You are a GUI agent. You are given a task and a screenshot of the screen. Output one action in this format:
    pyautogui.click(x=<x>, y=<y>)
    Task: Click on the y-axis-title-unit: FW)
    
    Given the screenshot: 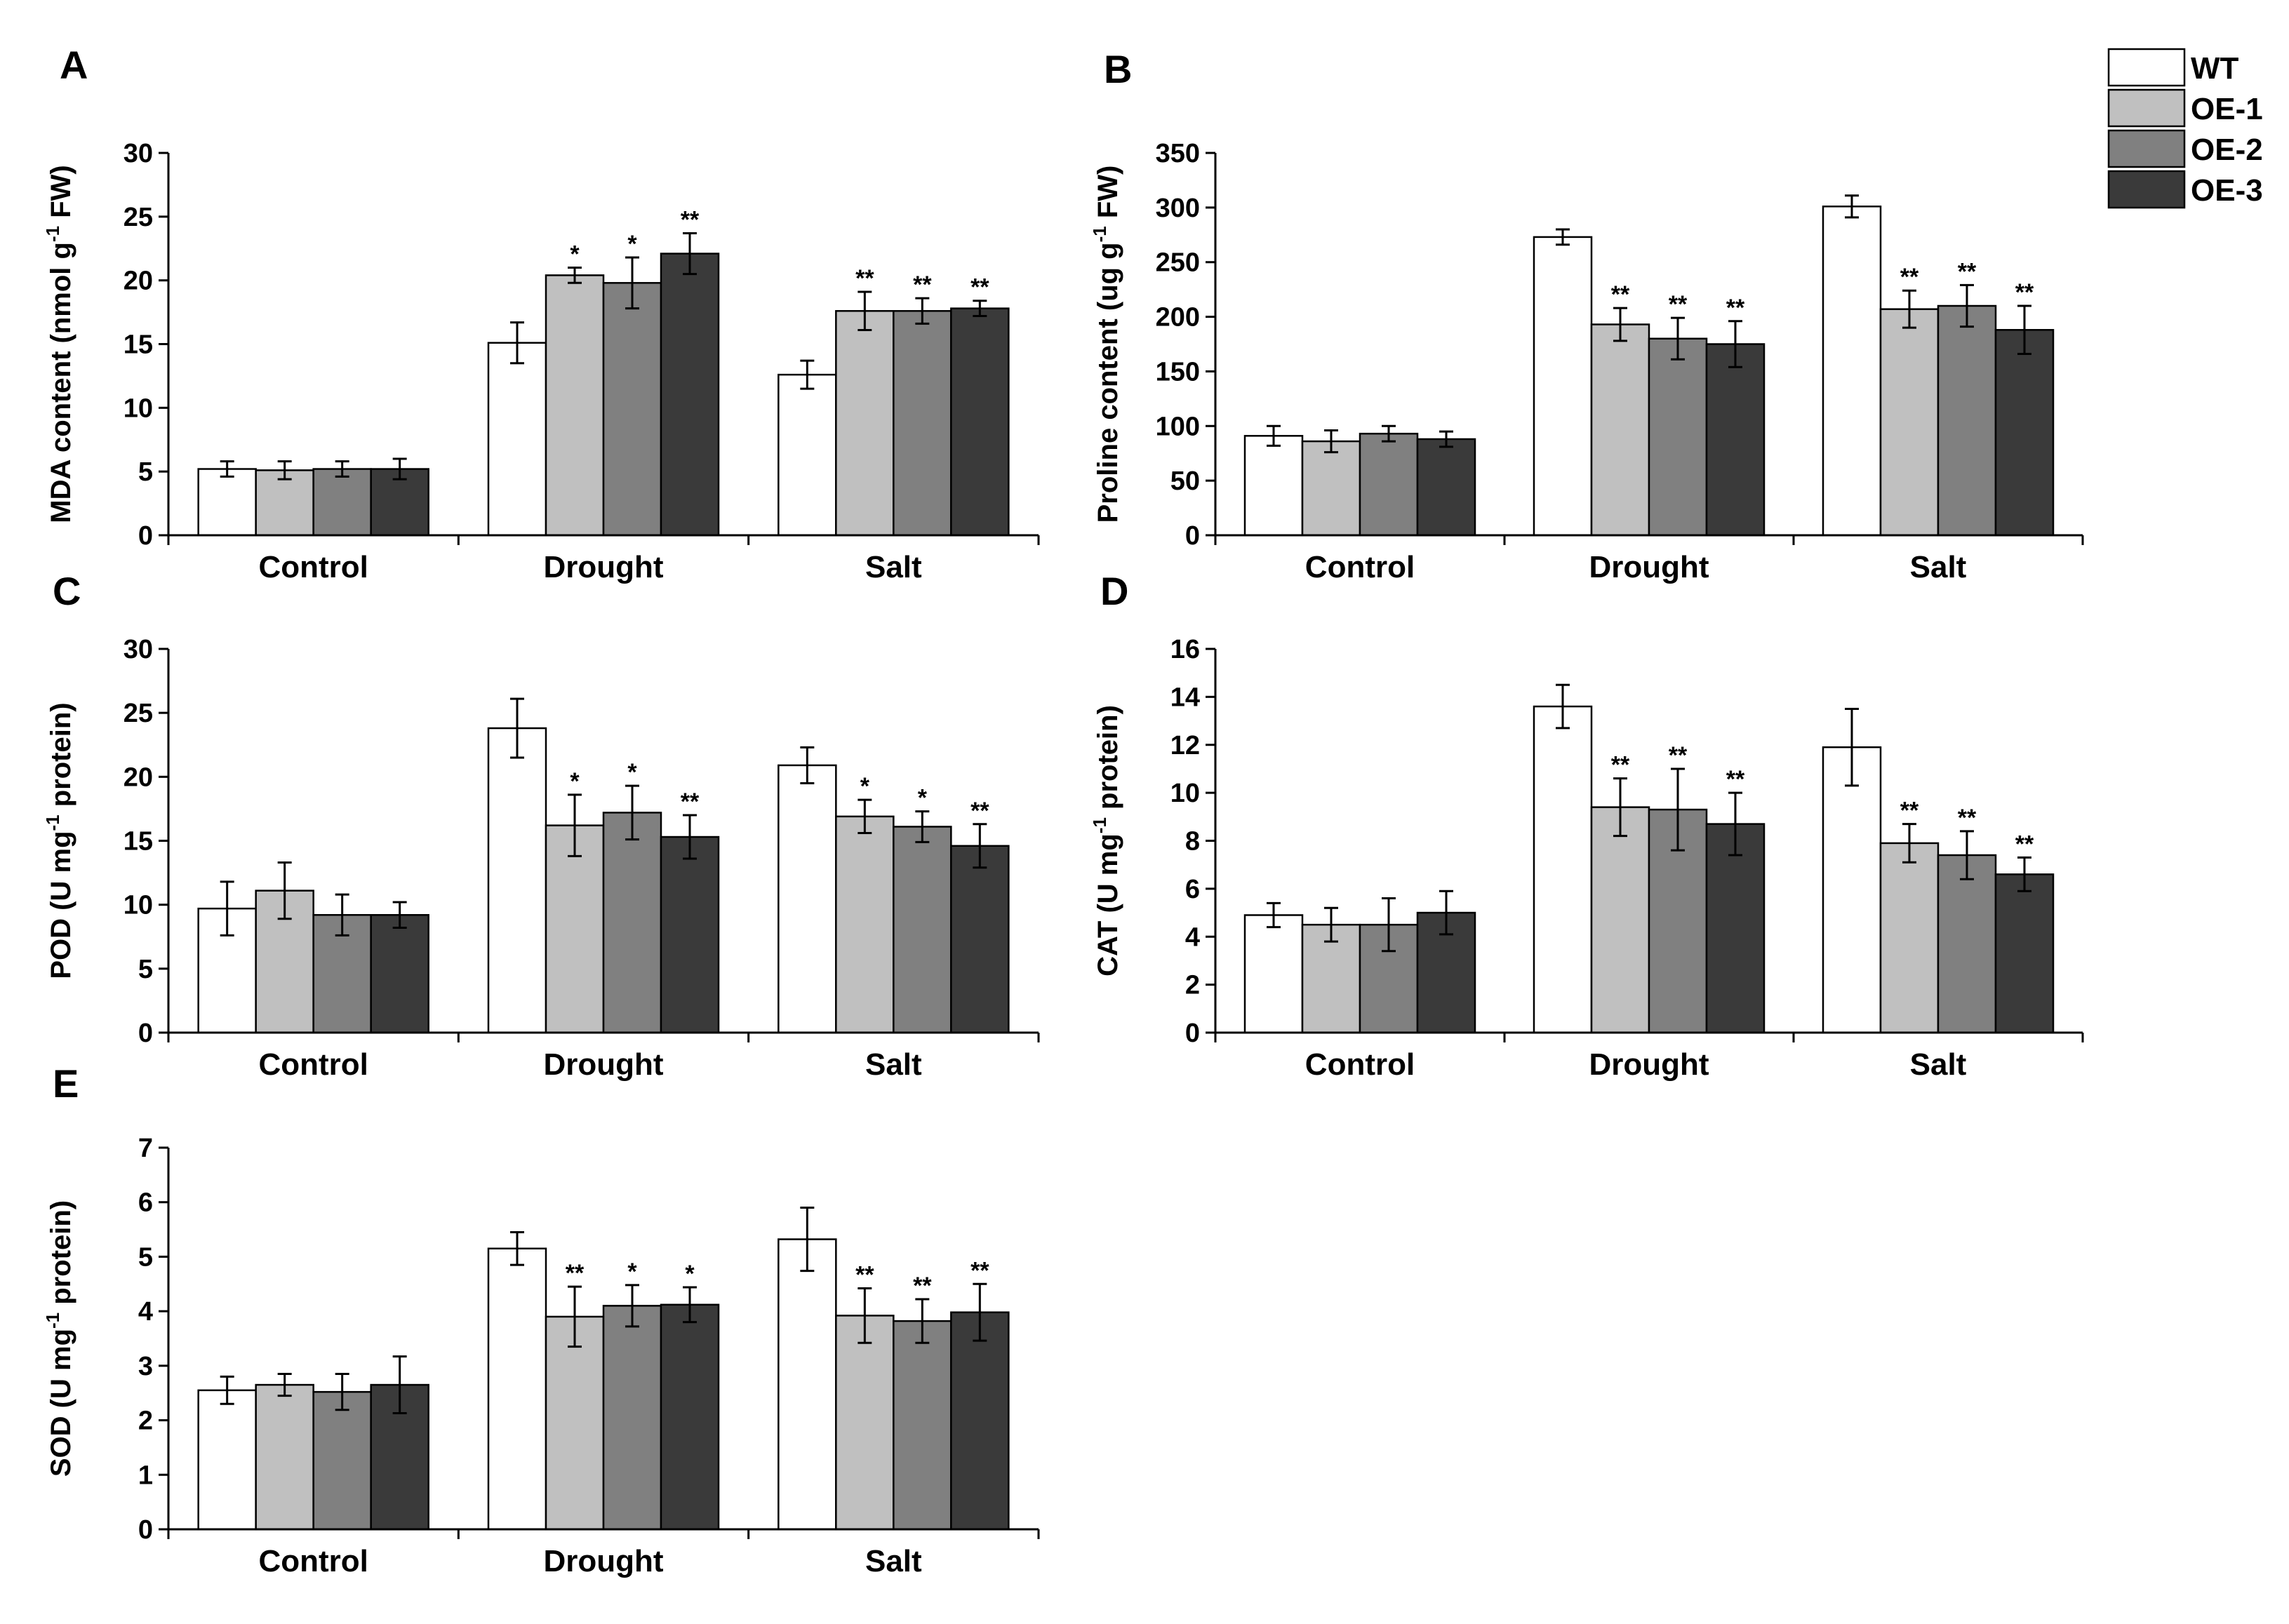 What is the action you would take?
    pyautogui.click(x=1108, y=197)
    